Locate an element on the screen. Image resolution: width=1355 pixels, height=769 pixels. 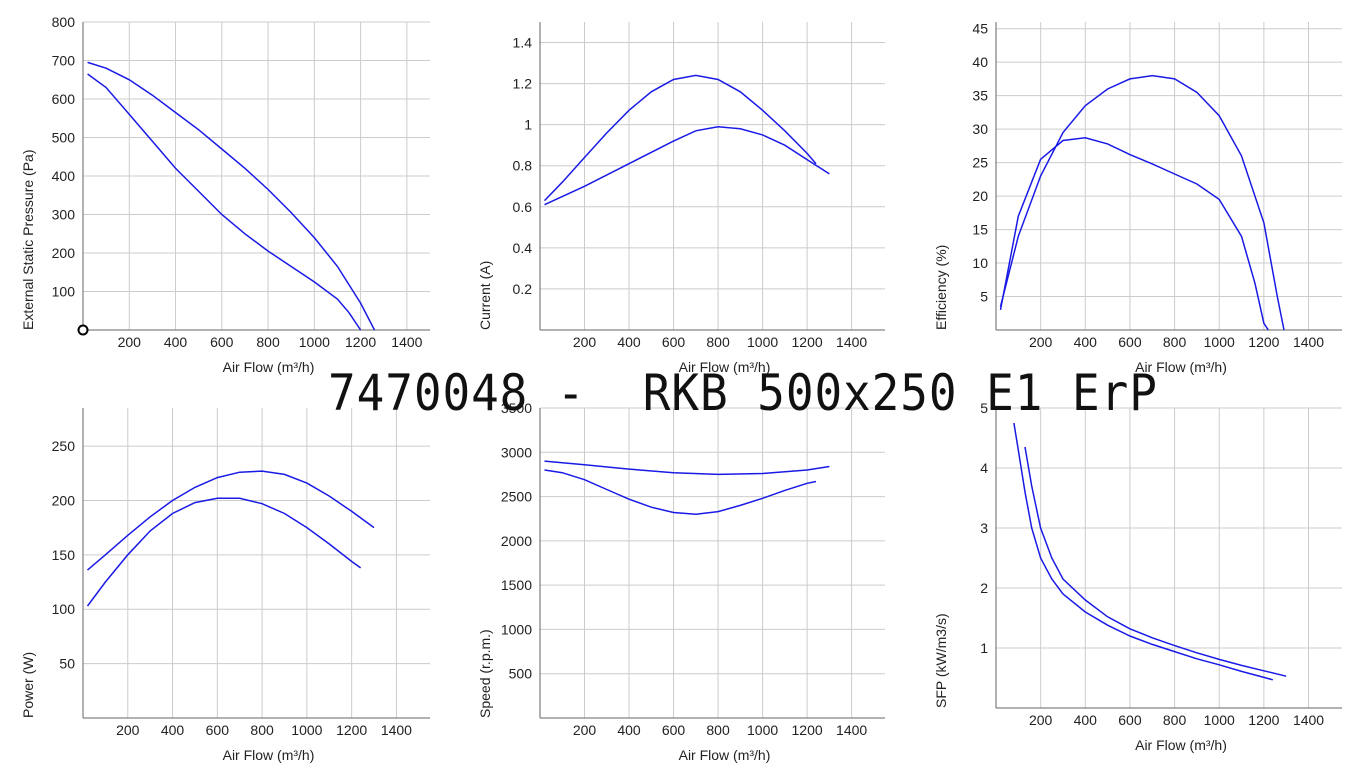
origin-marker is located at coordinates (83, 330).